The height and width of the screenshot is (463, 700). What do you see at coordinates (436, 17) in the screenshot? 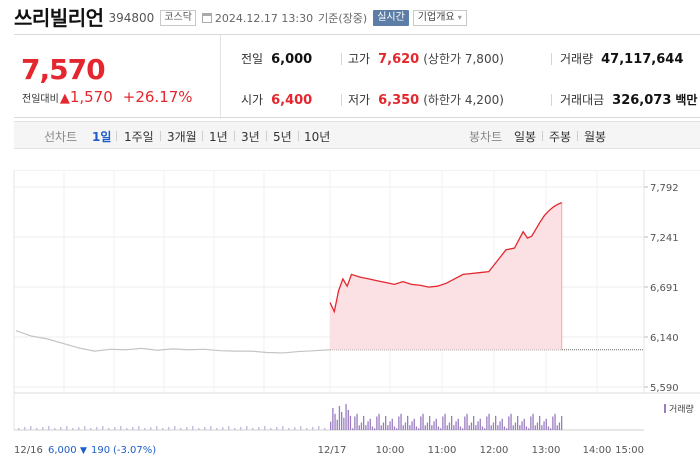
I see `company-info-label: 기업개요` at bounding box center [436, 17].